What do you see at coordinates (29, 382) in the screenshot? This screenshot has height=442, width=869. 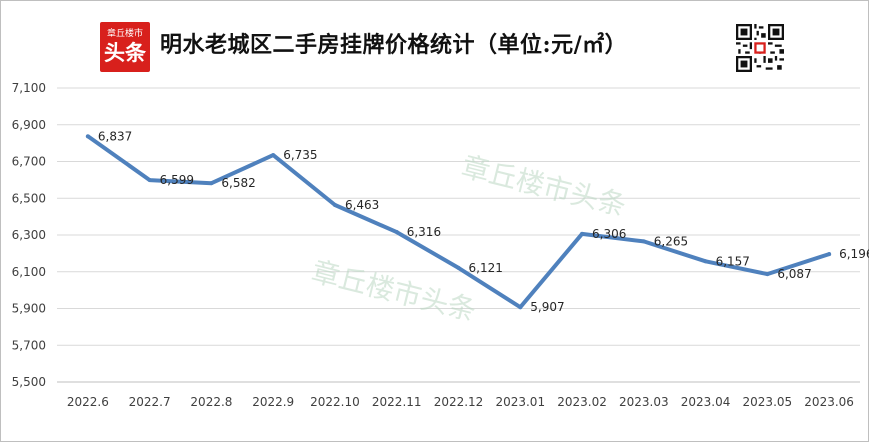 I see `y-tick-label: 5,500` at bounding box center [29, 382].